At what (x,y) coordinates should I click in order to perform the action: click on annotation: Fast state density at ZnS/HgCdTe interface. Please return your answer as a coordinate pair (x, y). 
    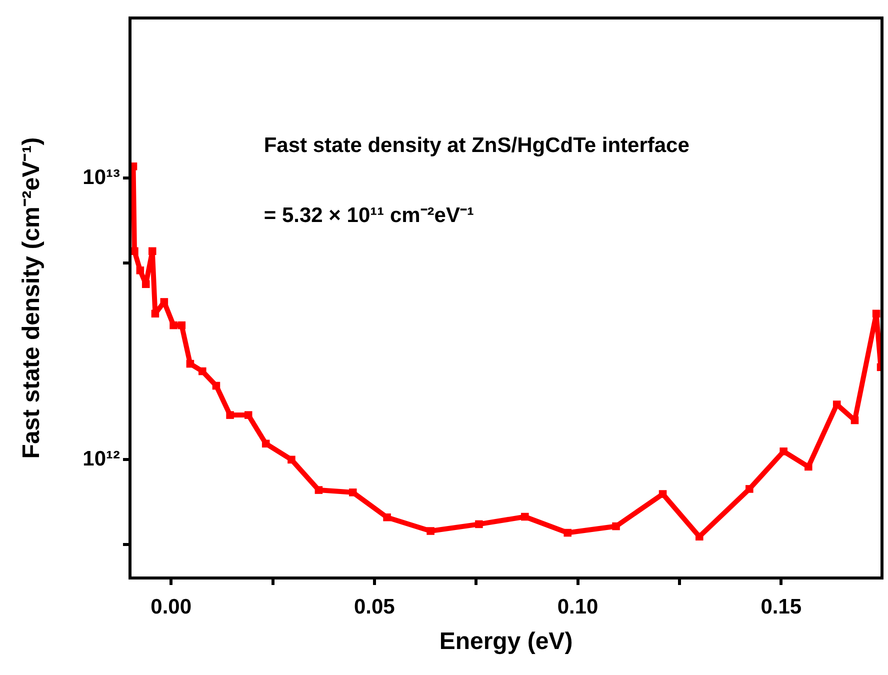
    Looking at the image, I should click on (477, 145).